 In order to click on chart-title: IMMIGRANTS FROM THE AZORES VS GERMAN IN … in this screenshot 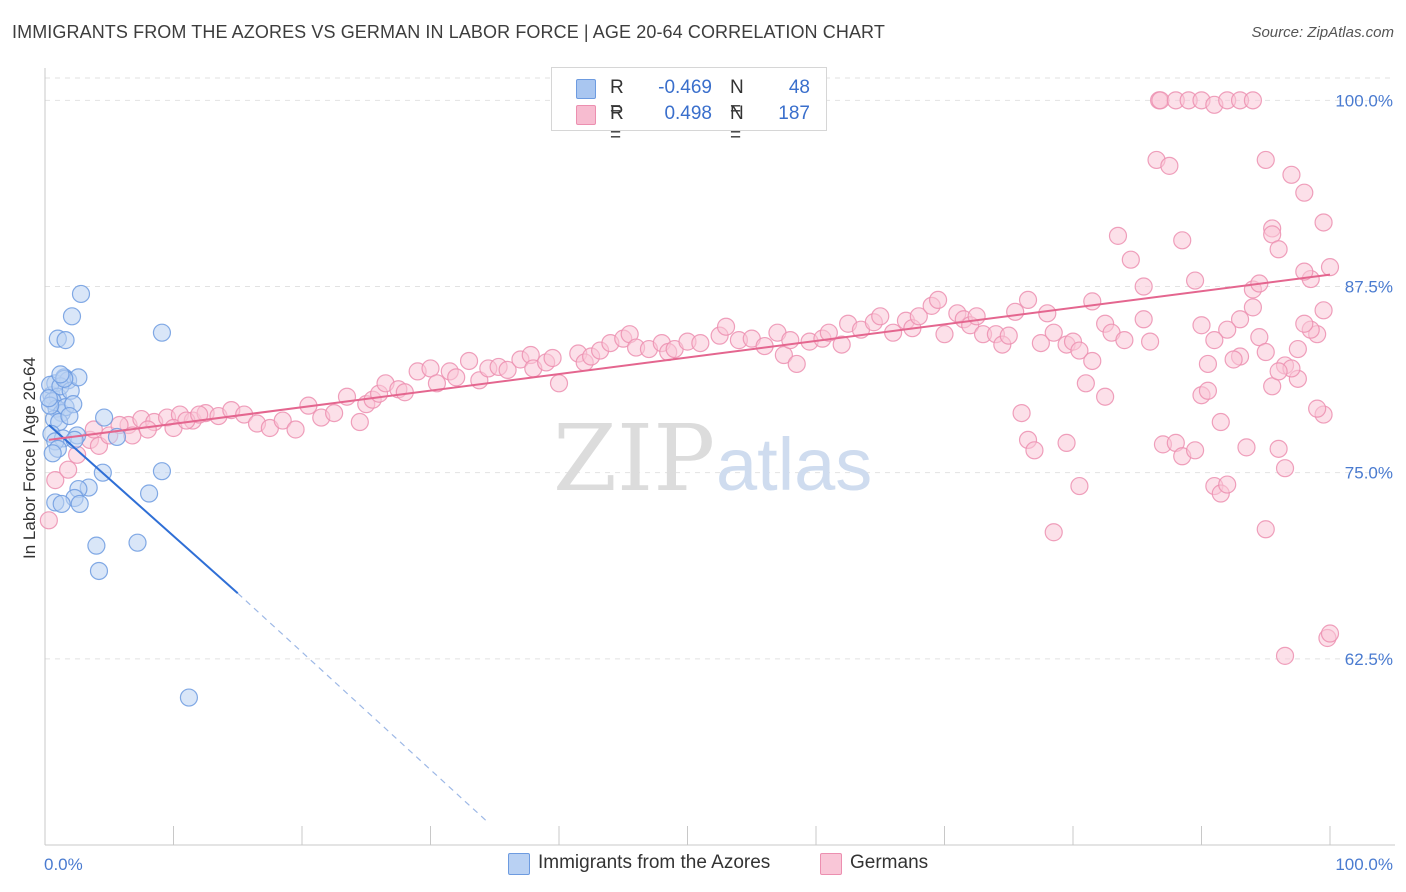, I will do `click(448, 32)`.